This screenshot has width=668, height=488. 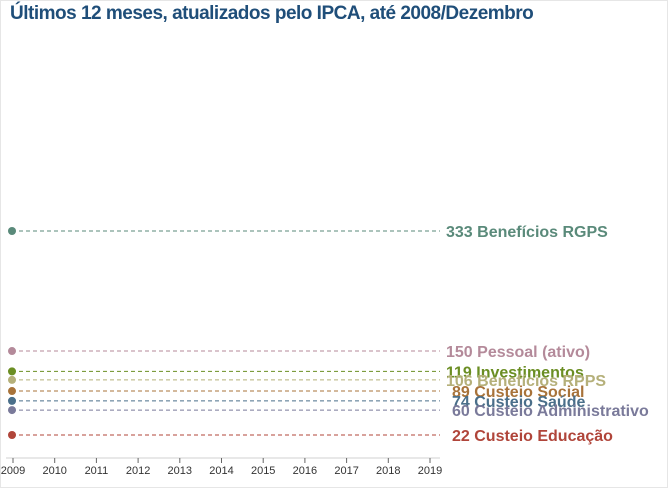 I want to click on series-label: 89 Custeio Social, so click(x=518, y=392).